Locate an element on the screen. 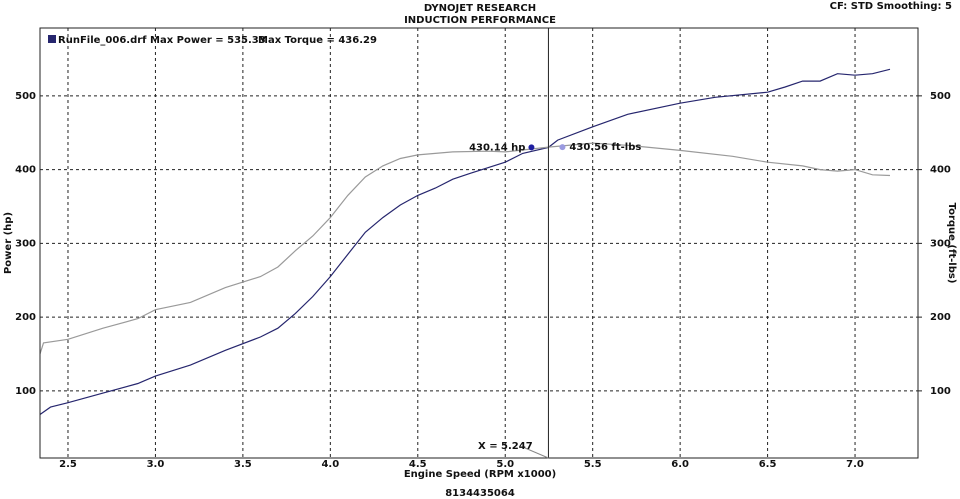  legend-entry: RunFile_006.drf Max Power = 535.33 is located at coordinates (162, 40).